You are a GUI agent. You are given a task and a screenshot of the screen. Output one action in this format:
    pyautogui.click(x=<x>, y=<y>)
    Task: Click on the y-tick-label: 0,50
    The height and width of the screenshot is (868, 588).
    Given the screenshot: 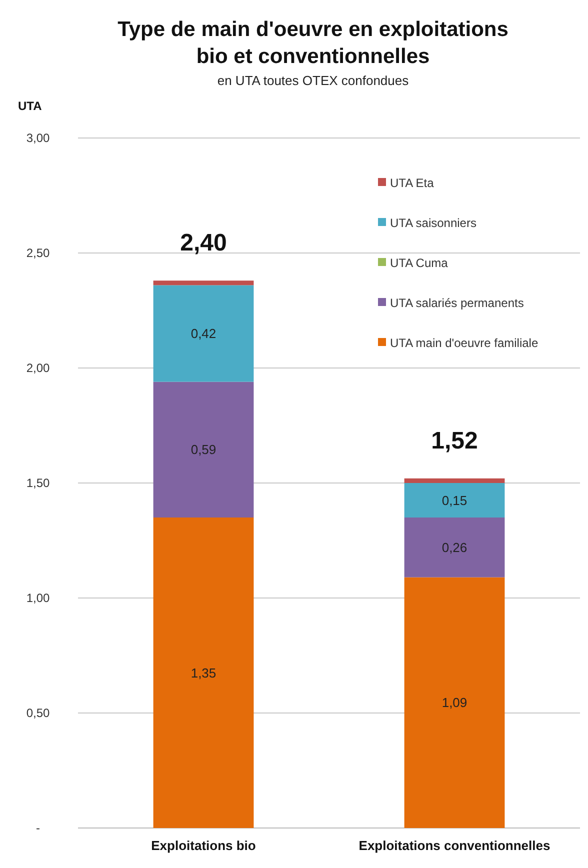 What is the action you would take?
    pyautogui.click(x=38, y=713)
    